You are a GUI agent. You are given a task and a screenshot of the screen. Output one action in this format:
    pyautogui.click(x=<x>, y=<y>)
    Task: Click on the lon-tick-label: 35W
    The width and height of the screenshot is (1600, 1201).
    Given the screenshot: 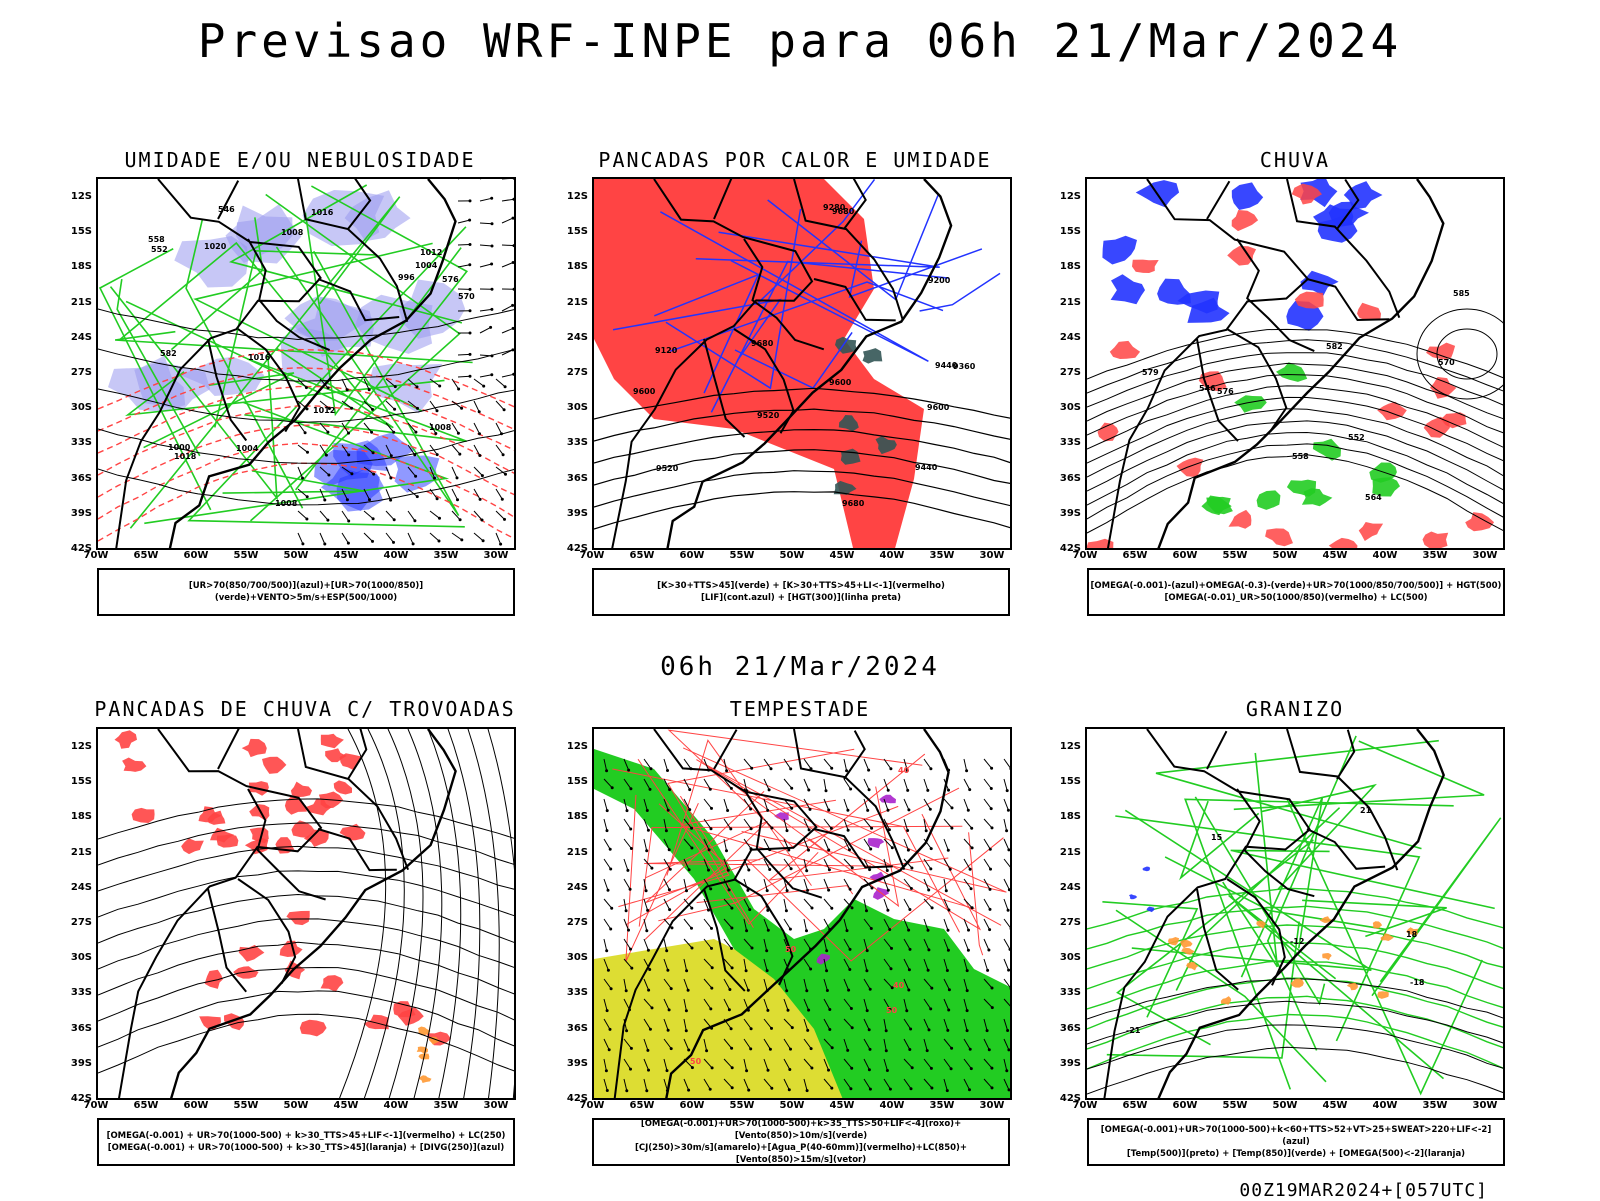 What is the action you would take?
    pyautogui.click(x=446, y=555)
    